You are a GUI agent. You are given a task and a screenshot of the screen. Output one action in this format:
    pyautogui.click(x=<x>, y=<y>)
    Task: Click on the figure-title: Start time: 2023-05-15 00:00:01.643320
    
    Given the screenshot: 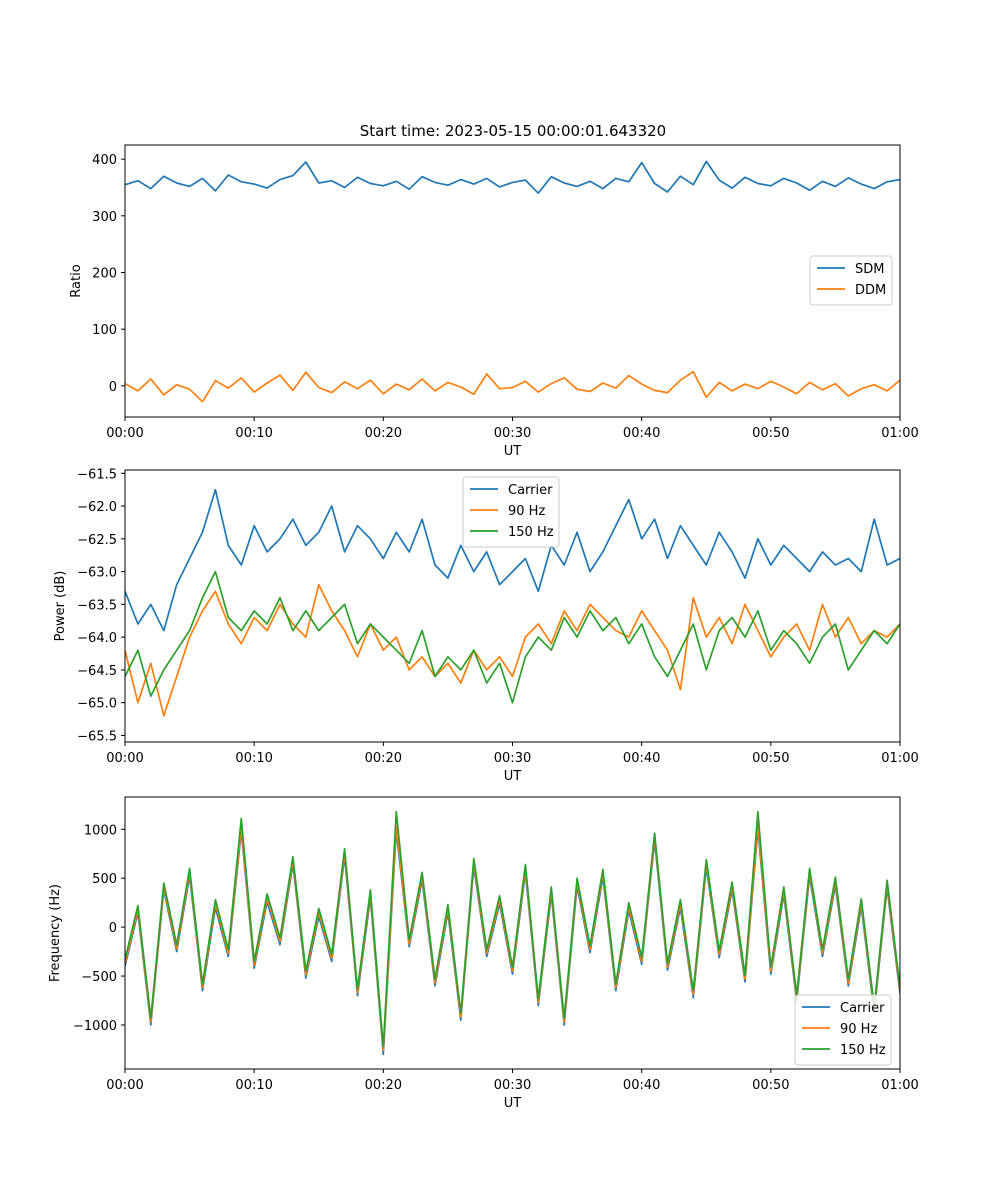 What is the action you would take?
    pyautogui.click(x=513, y=131)
    